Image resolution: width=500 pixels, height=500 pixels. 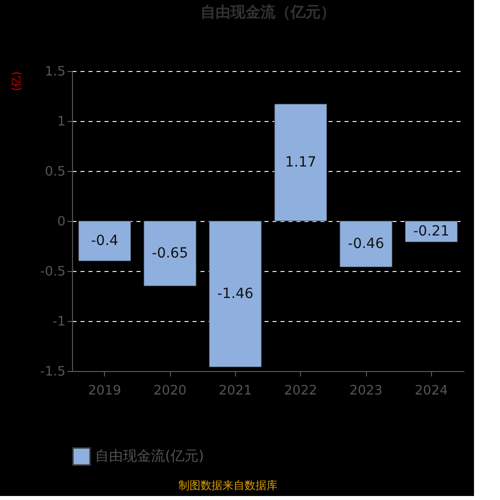 What do you see at coordinates (300, 162) in the screenshot?
I see `data-label: 1.17` at bounding box center [300, 162].